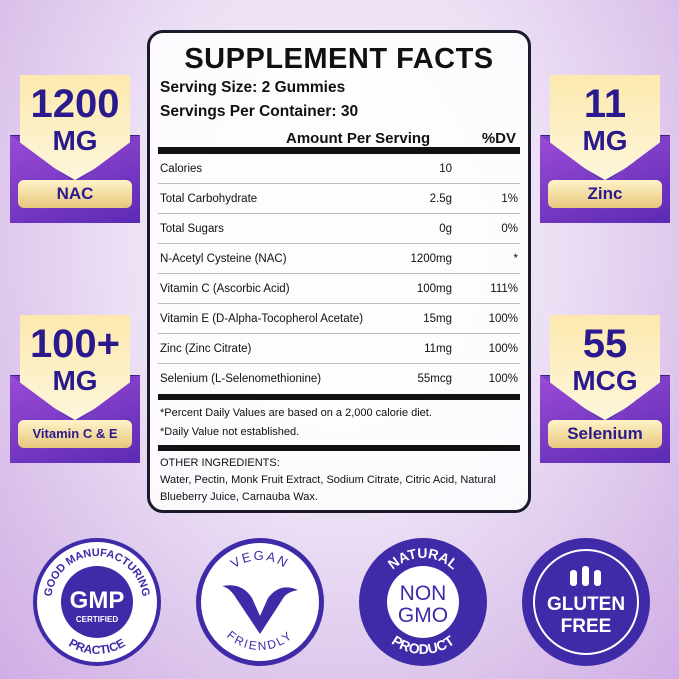 This screenshot has width=679, height=679. Describe the element at coordinates (339, 349) in the screenshot. I see `table-row: Zinc (Zinc Citrate) 11mg 100%` at that location.